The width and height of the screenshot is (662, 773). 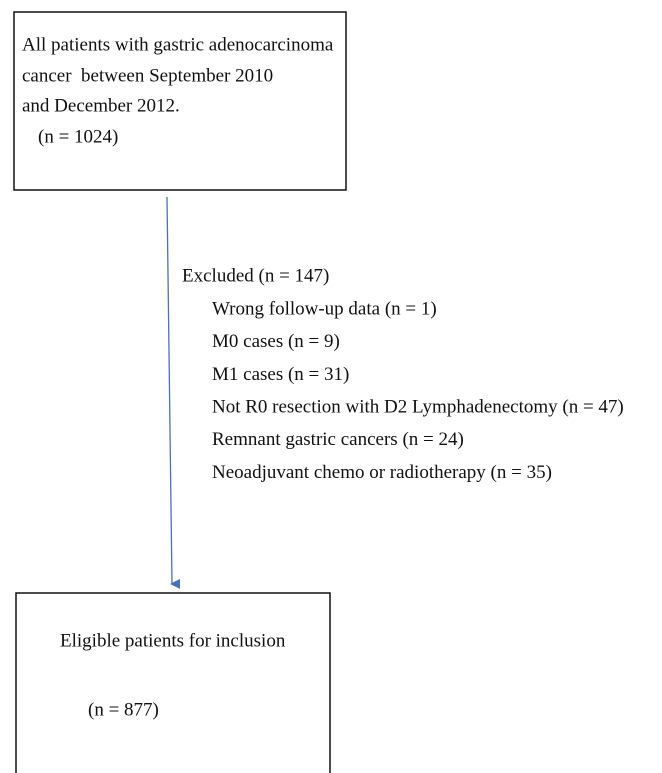 What do you see at coordinates (78, 136) in the screenshot?
I see `box-text: (n = 1024)` at bounding box center [78, 136].